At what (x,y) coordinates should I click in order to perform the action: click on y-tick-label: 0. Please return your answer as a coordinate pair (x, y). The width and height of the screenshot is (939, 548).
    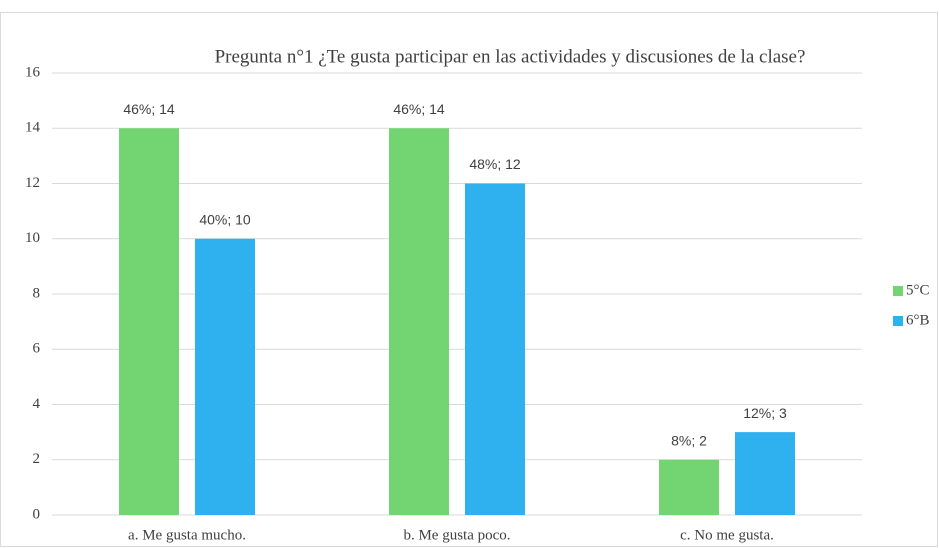
    Looking at the image, I should click on (37, 514).